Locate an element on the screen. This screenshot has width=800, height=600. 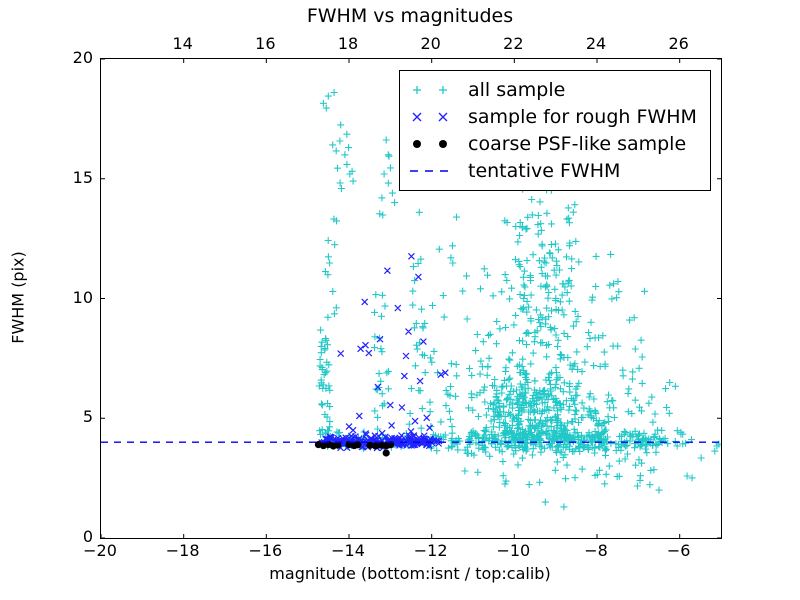
top-tick-label: 16 is located at coordinates (265, 43).